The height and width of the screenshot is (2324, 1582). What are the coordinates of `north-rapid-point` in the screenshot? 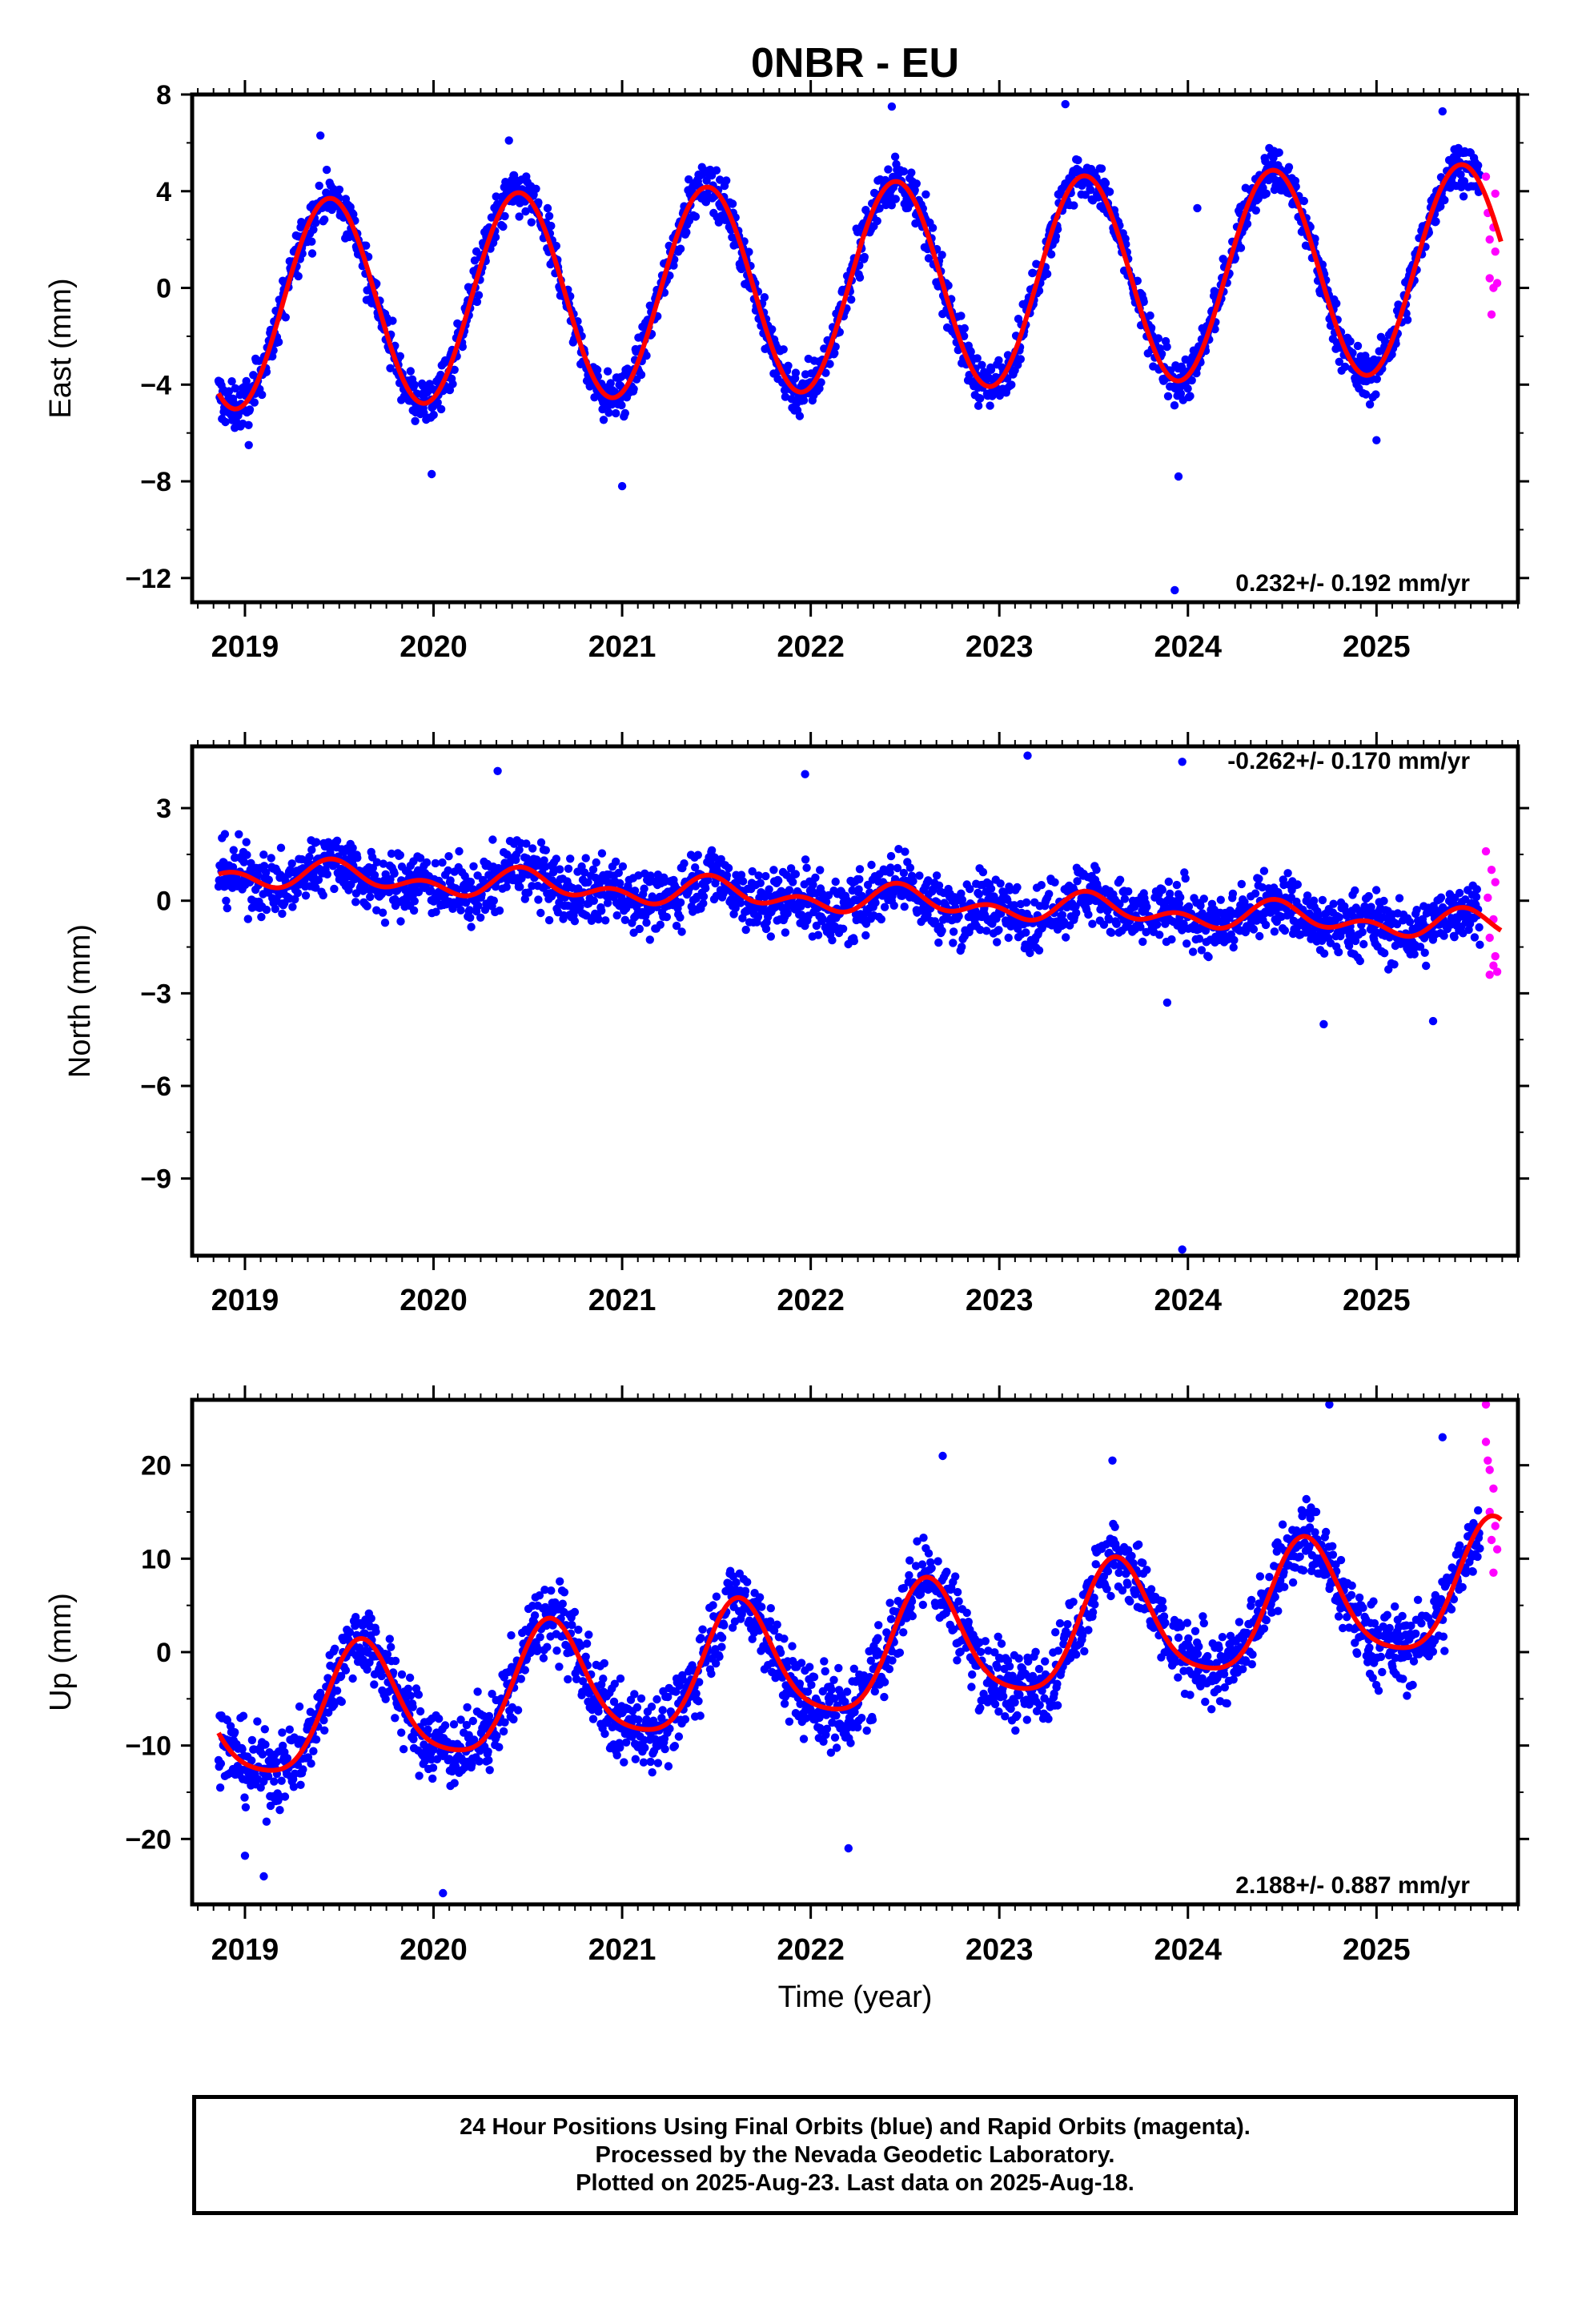 It's located at (1490, 938).